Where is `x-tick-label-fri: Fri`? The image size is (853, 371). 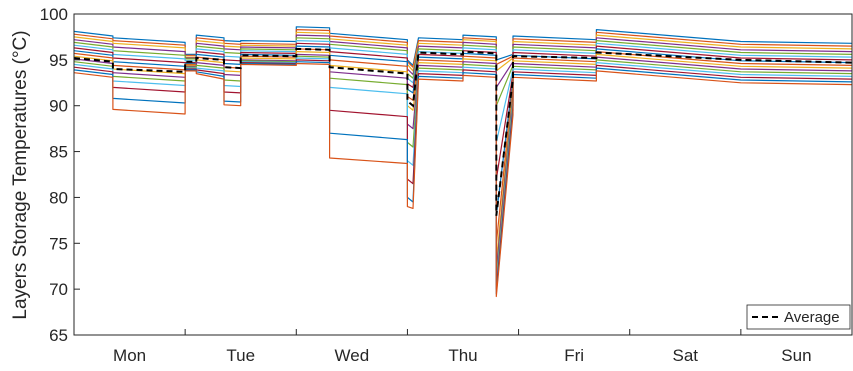
x-tick-label-fri: Fri is located at coordinates (574, 355).